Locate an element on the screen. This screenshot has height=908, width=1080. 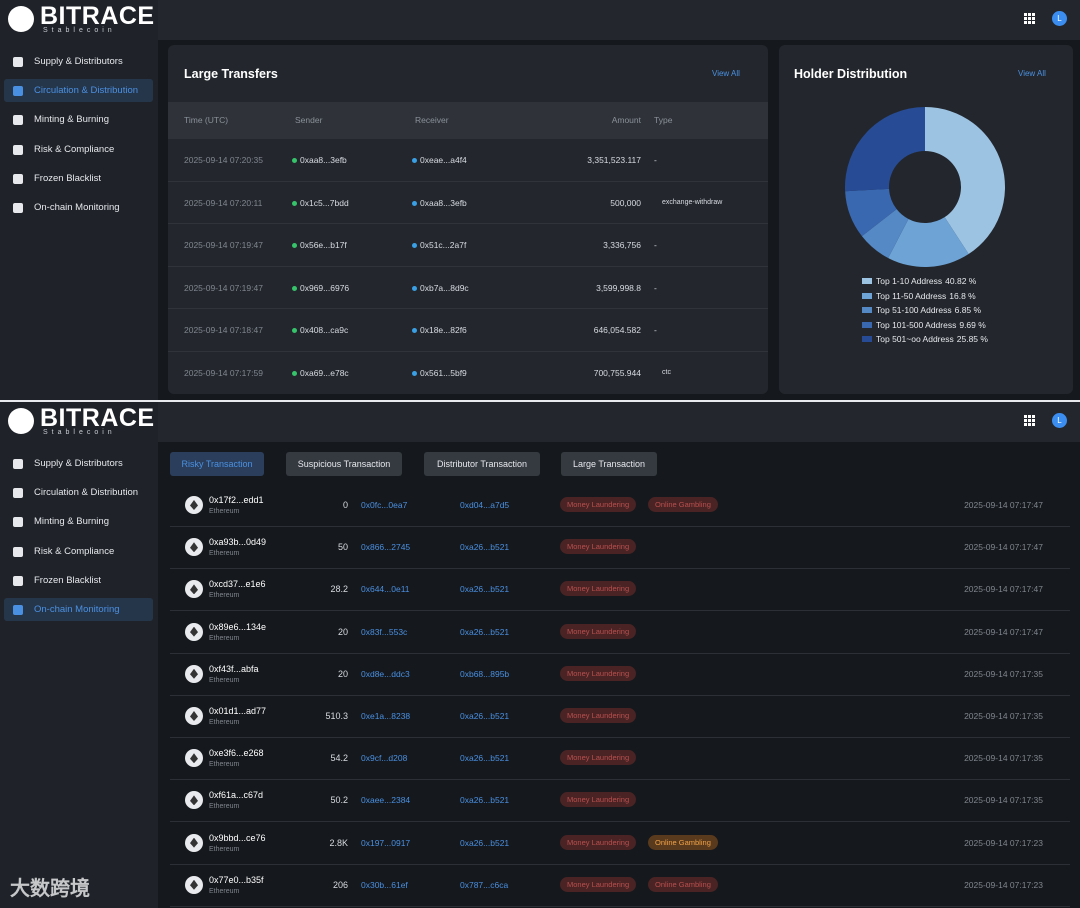
legend-name: Top 501~oo Address is located at coordinates (915, 339).